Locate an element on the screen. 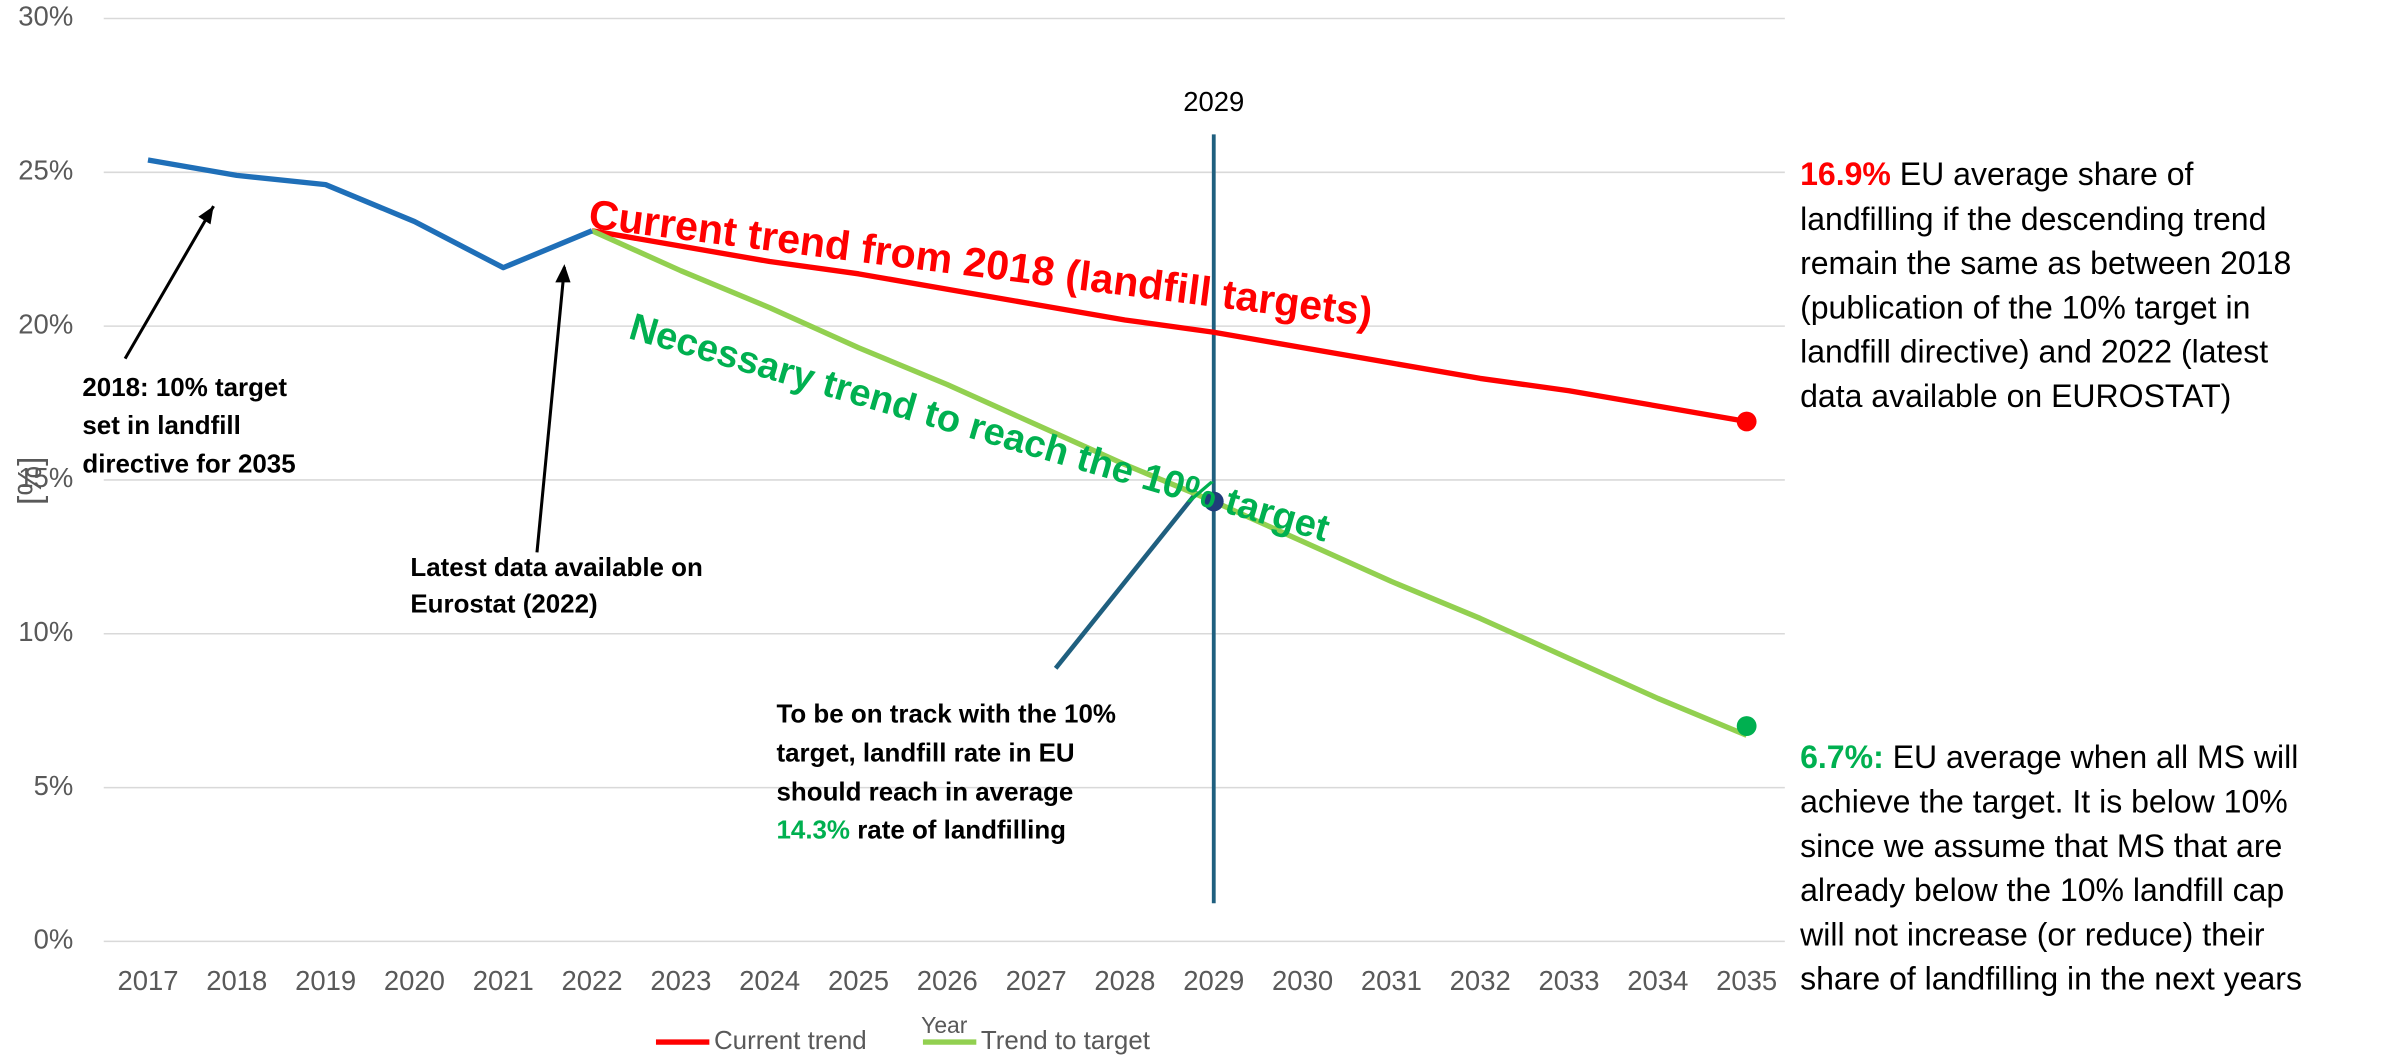 The width and height of the screenshot is (2392, 1056). x-tick-label: 2018 is located at coordinates (236, 980).